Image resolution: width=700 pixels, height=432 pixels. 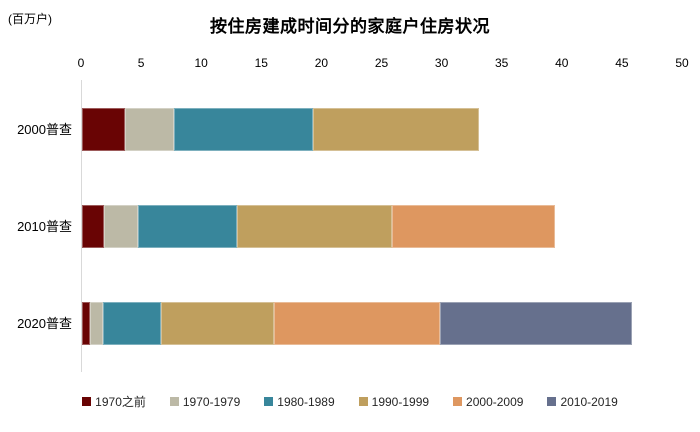 I want to click on category-label: 2000普查, so click(x=44, y=129).